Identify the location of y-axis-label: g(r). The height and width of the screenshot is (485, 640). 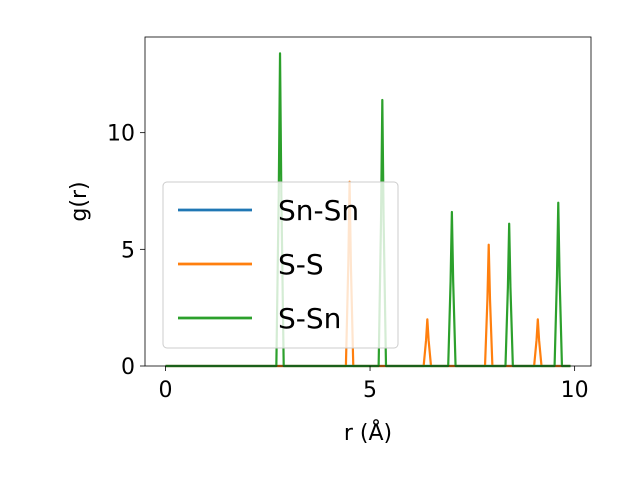
(79, 201).